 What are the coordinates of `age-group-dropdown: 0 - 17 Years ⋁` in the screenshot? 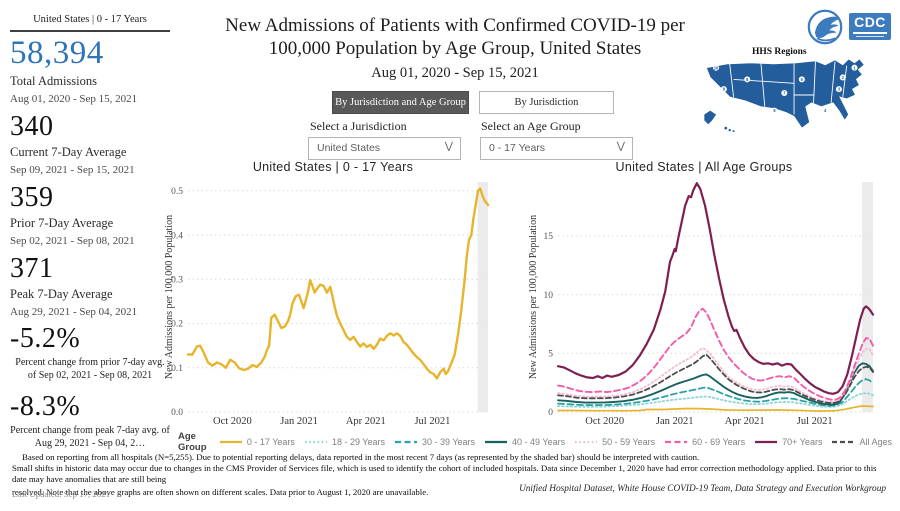 It's located at (556, 148).